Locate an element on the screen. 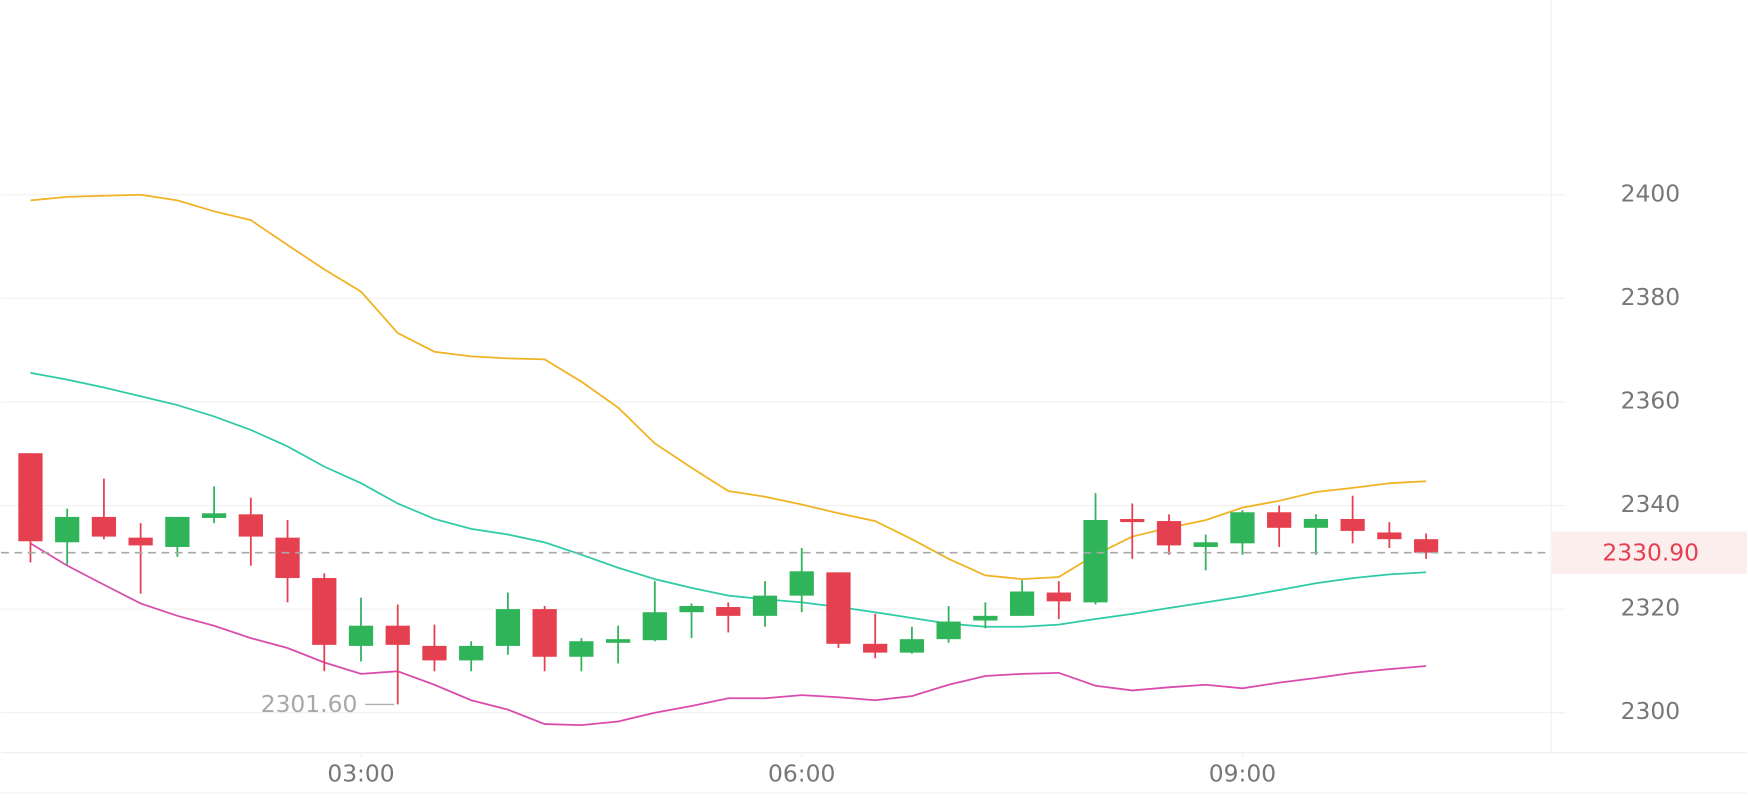 The height and width of the screenshot is (805, 1748). last-price-label: 2330.90 is located at coordinates (1650, 552).